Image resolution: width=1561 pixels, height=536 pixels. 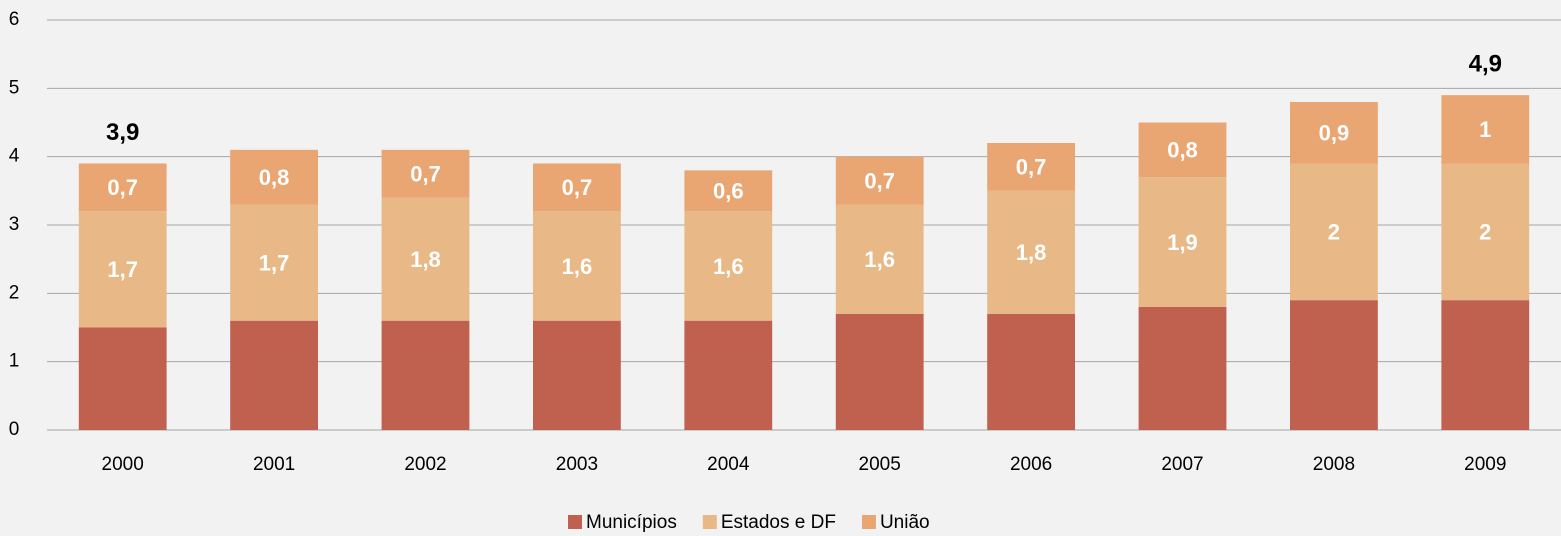 What do you see at coordinates (14, 429) in the screenshot?
I see `y-tick-label: 0` at bounding box center [14, 429].